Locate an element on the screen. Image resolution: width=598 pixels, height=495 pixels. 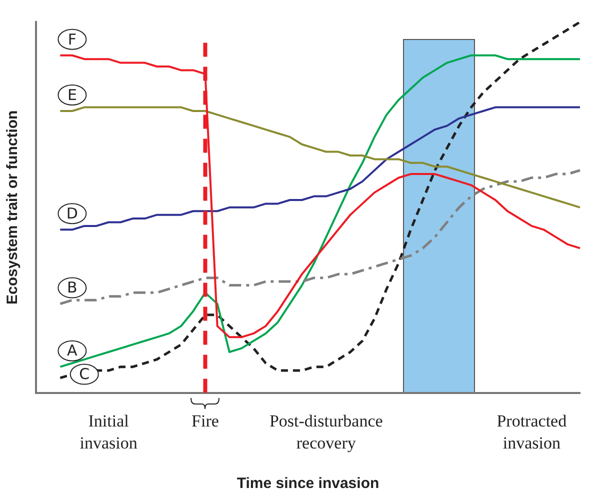
x-tick-label: Protracted invasion is located at coordinates (532, 431).